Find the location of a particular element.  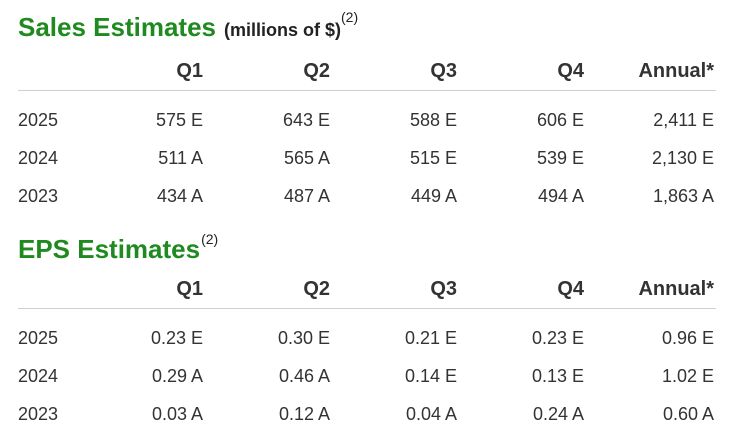

cell-q3: 0.04 A is located at coordinates (431, 413).